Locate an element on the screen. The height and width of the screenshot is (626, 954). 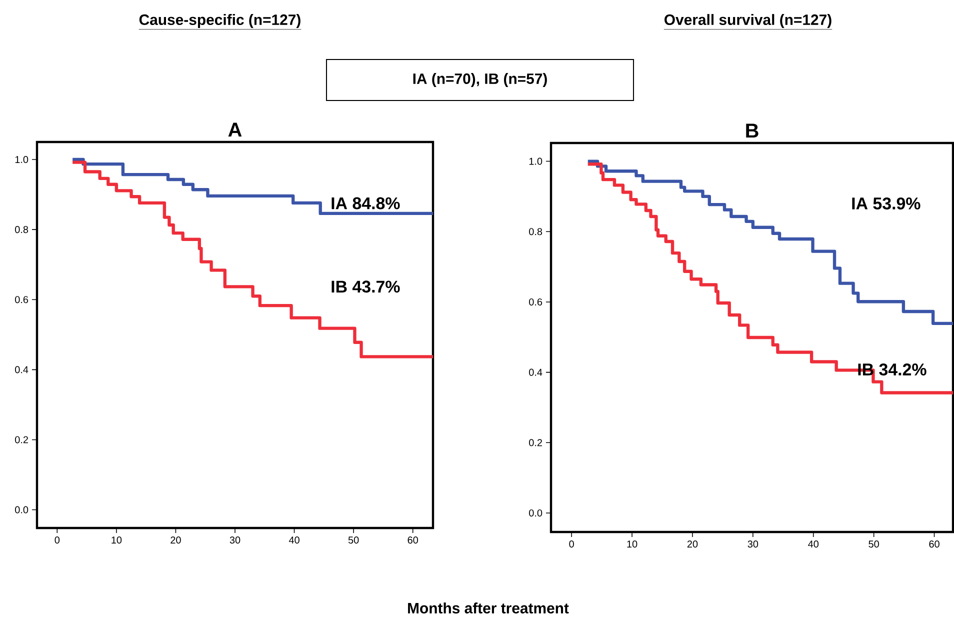
chart-title: B is located at coordinates (752, 131).